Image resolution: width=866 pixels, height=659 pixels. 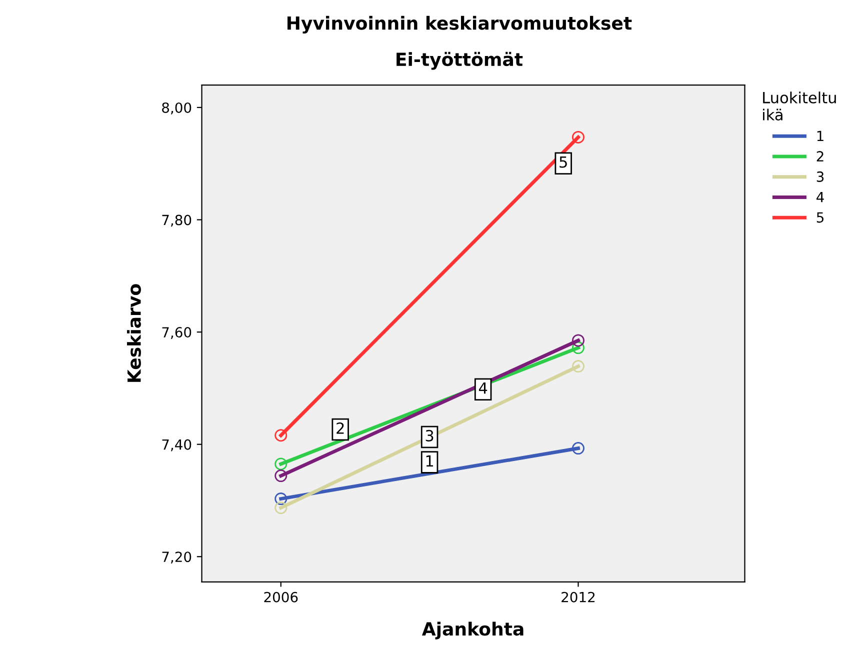 I want to click on legend-label: 5, so click(x=820, y=217).